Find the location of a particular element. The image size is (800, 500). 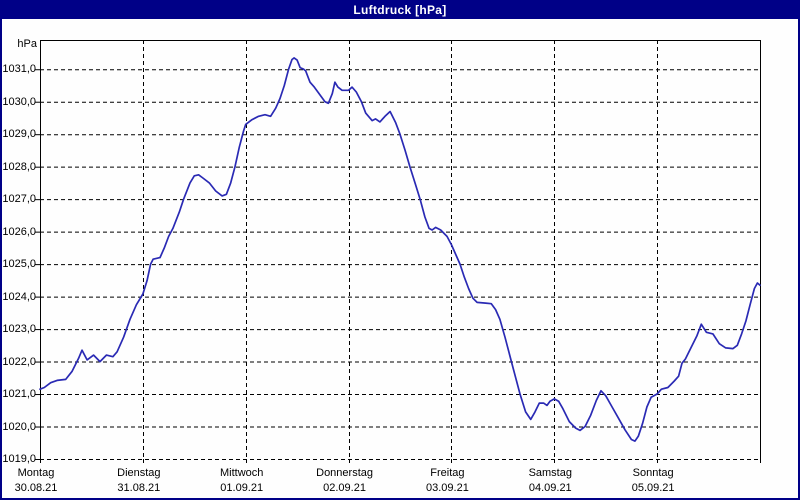

day-name-label: Donnerstag is located at coordinates (344, 473).